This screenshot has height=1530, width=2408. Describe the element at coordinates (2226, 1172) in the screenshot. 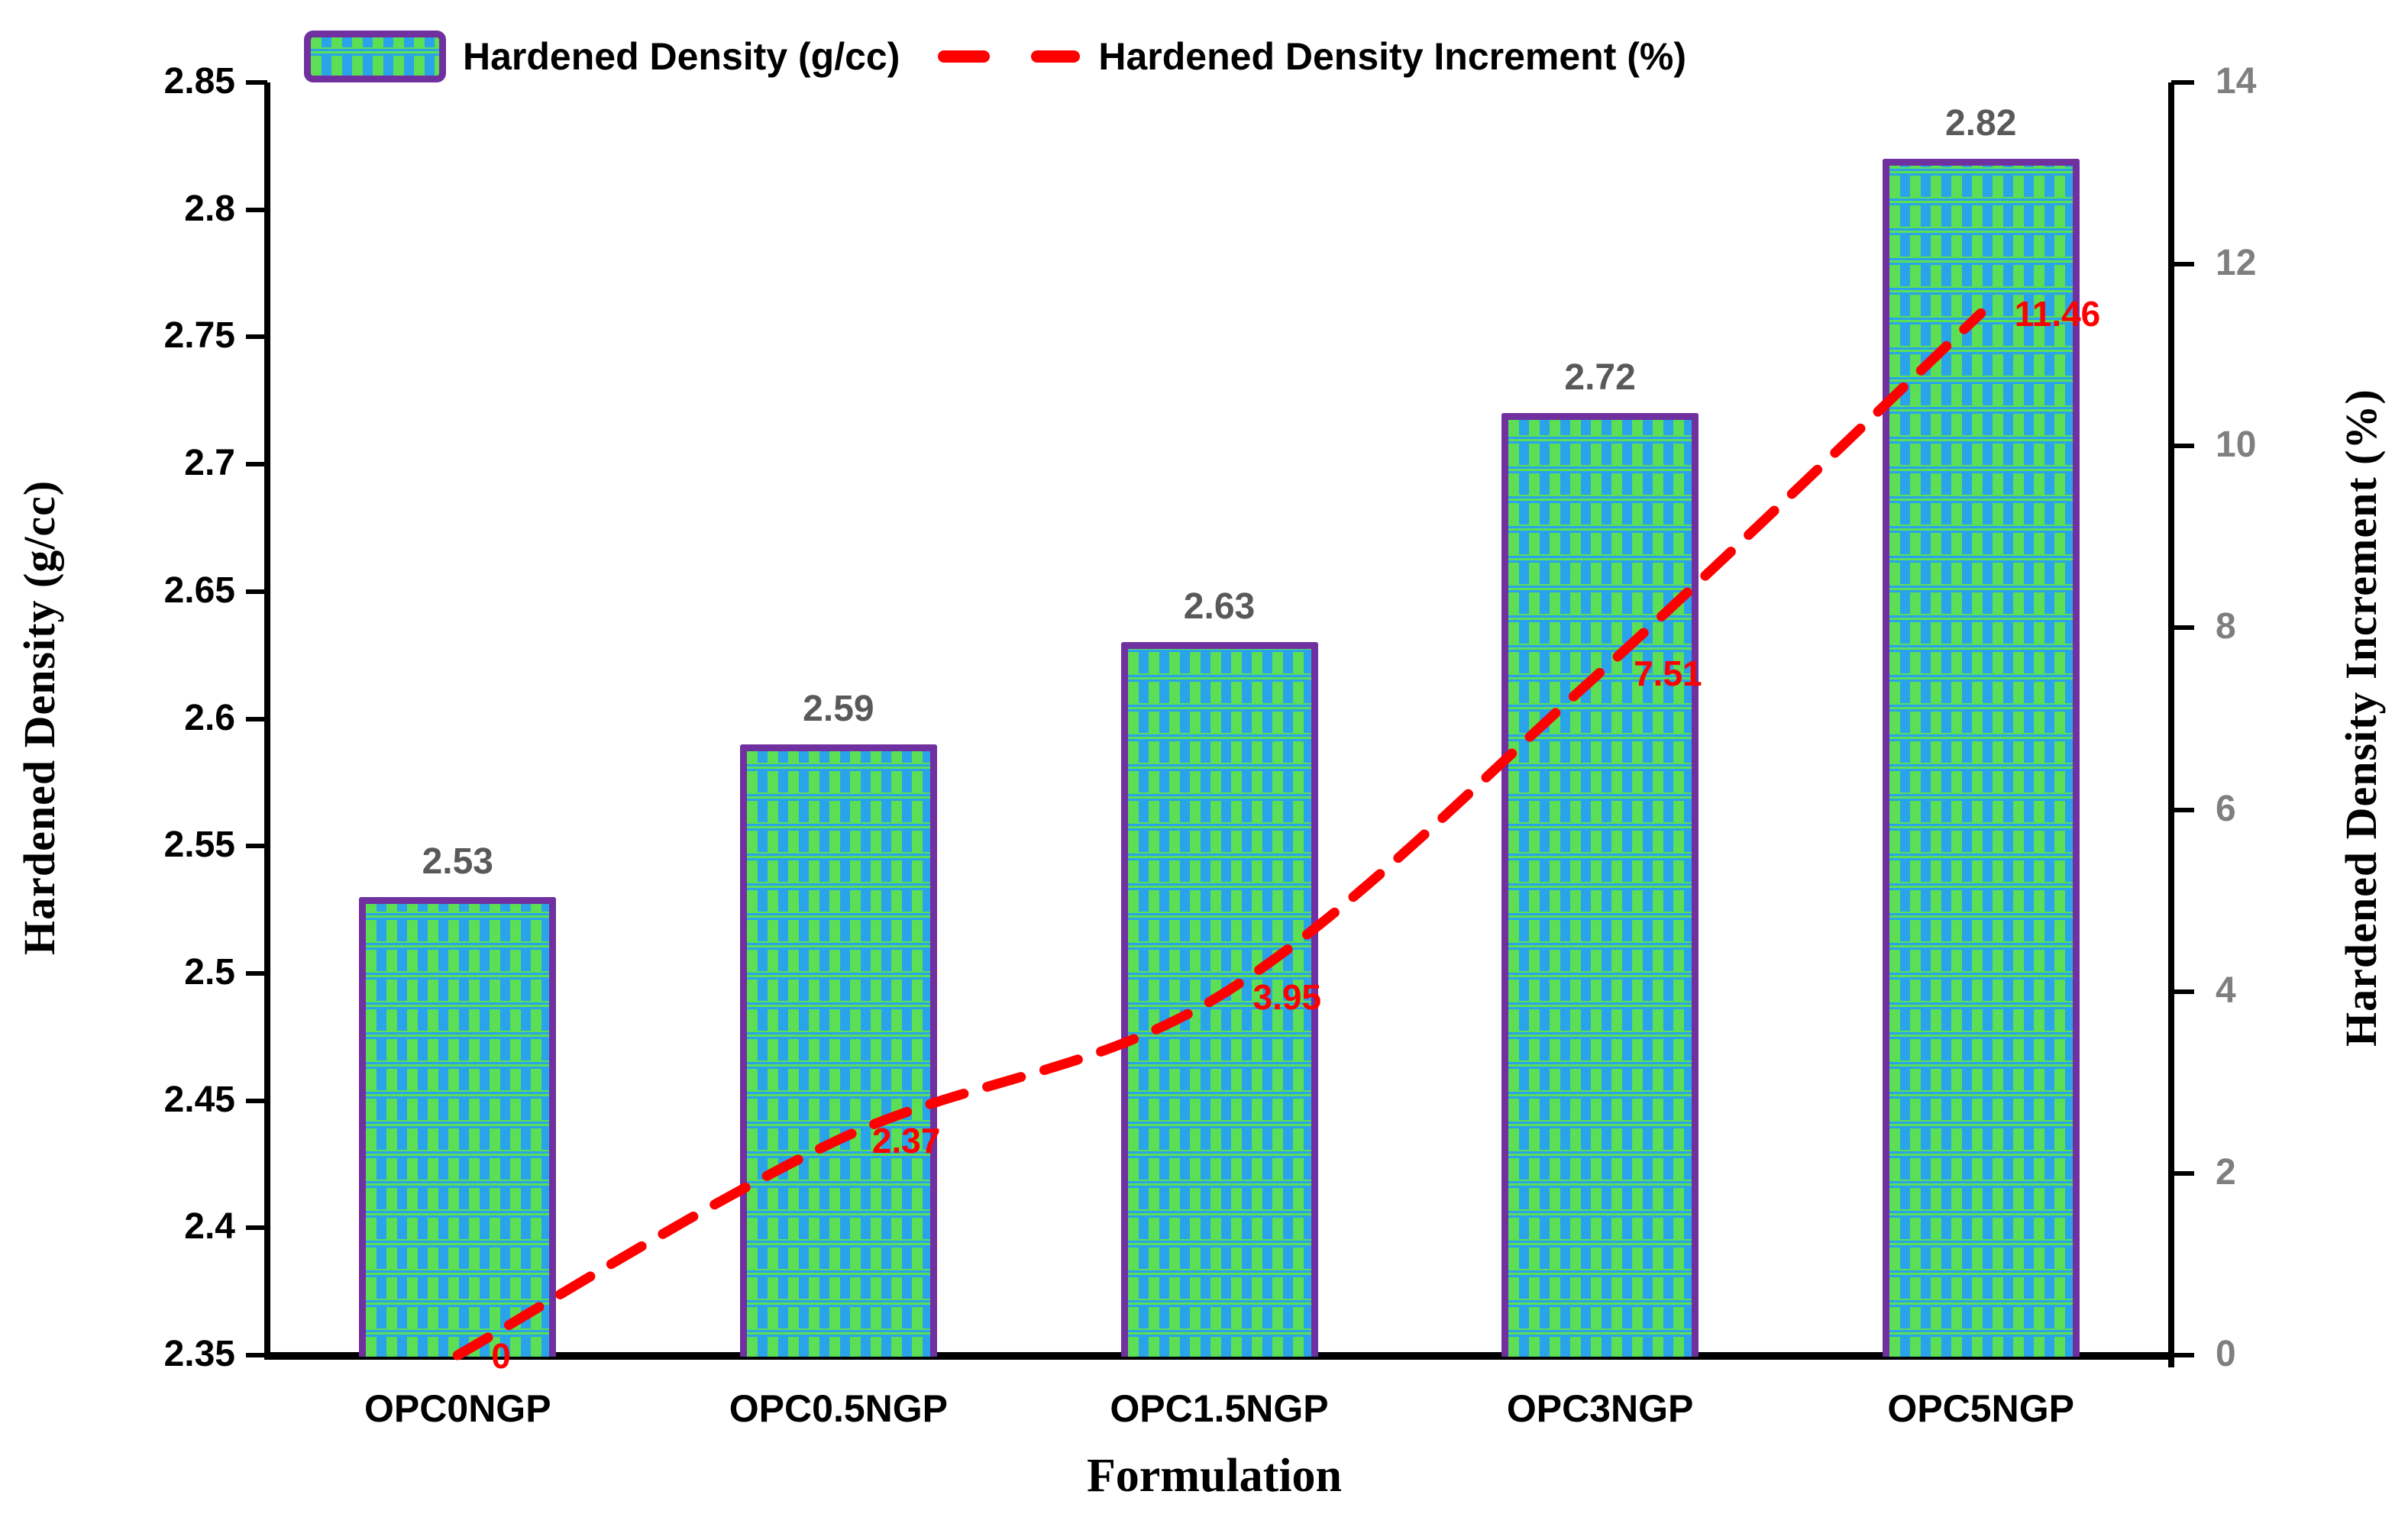

I see `right-axis-tick-label: 2` at that location.